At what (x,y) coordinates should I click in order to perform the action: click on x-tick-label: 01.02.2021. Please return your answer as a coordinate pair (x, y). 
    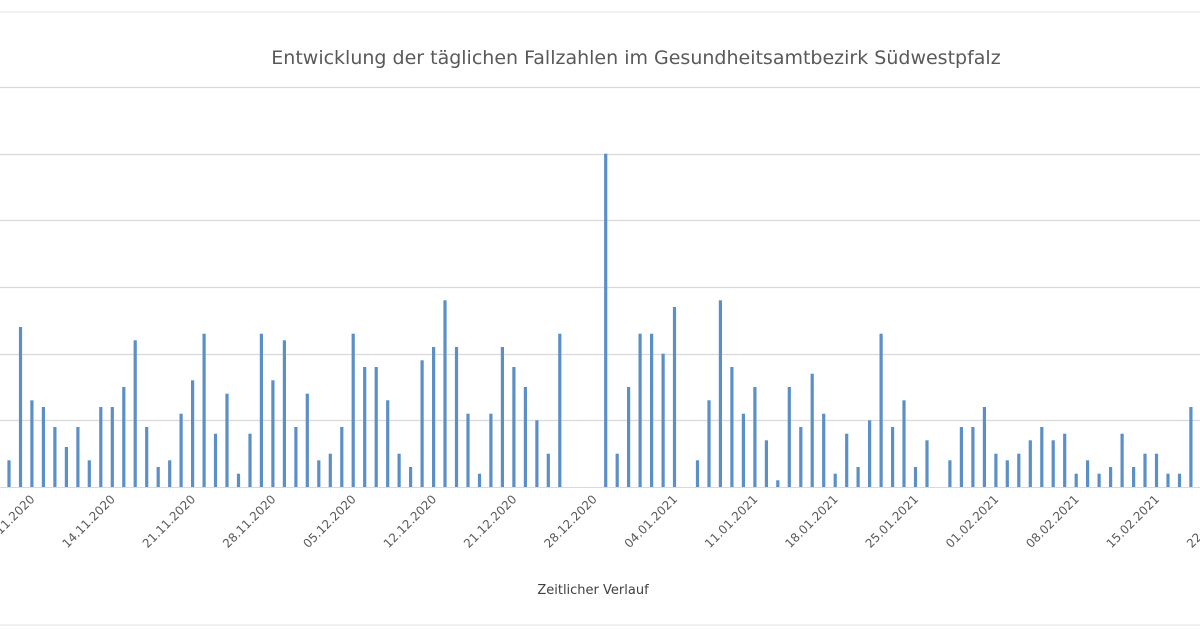
    Looking at the image, I should click on (972, 521).